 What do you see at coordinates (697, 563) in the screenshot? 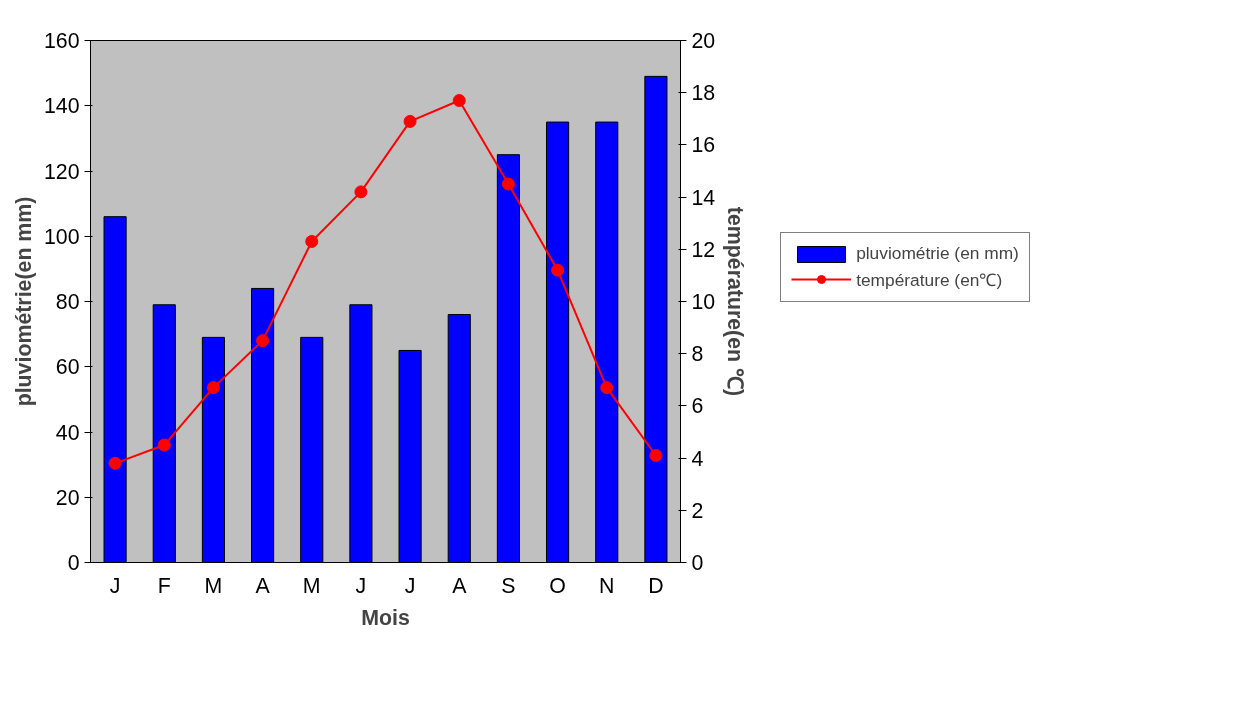
I see `y2-tick-label: 0` at bounding box center [697, 563].